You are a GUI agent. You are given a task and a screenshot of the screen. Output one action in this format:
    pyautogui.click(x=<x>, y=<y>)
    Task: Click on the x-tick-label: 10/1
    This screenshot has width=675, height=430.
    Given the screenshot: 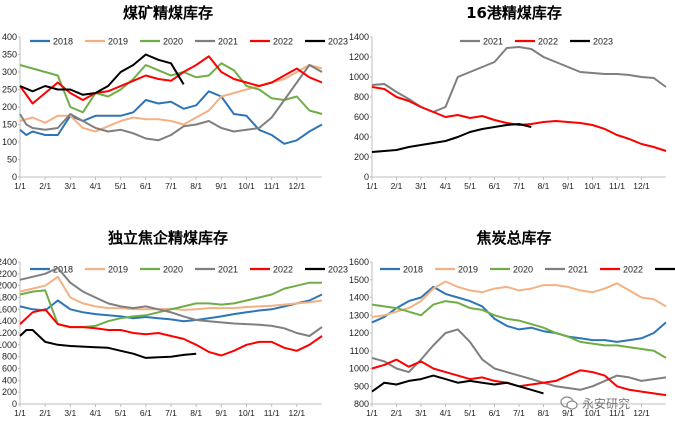 What is the action you would take?
    pyautogui.click(x=246, y=186)
    